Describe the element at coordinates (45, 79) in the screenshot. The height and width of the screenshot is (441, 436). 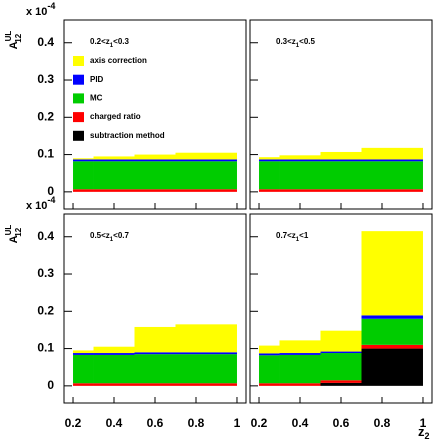
I see `y-tick-label: 0.3` at that location.